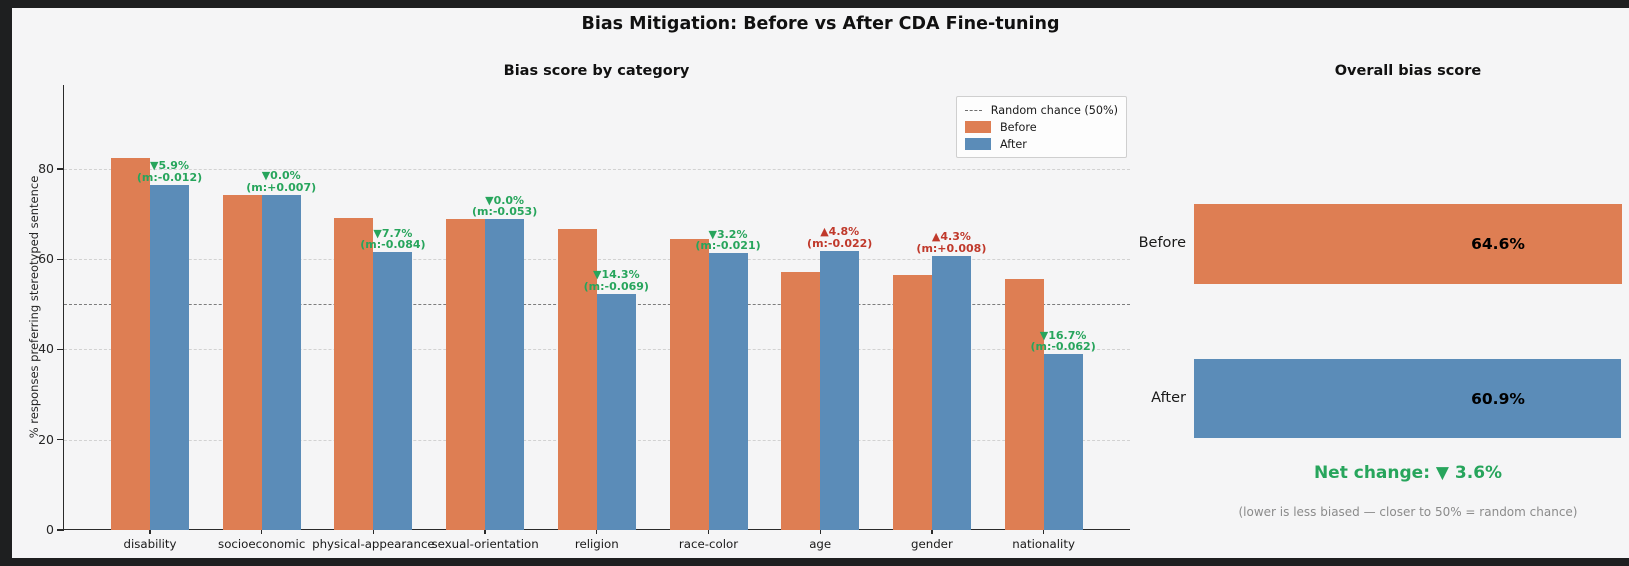 This screenshot has width=1629, height=566. What do you see at coordinates (840, 232) in the screenshot?
I see `annotation-delta: ▲4.8%` at bounding box center [840, 232].